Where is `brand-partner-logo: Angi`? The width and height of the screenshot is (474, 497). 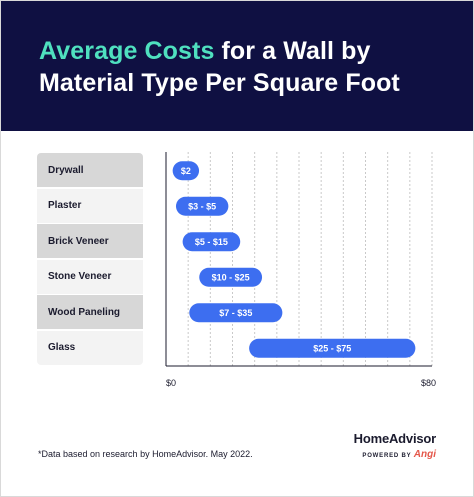 brand-partner-logo: Angi is located at coordinates (424, 454).